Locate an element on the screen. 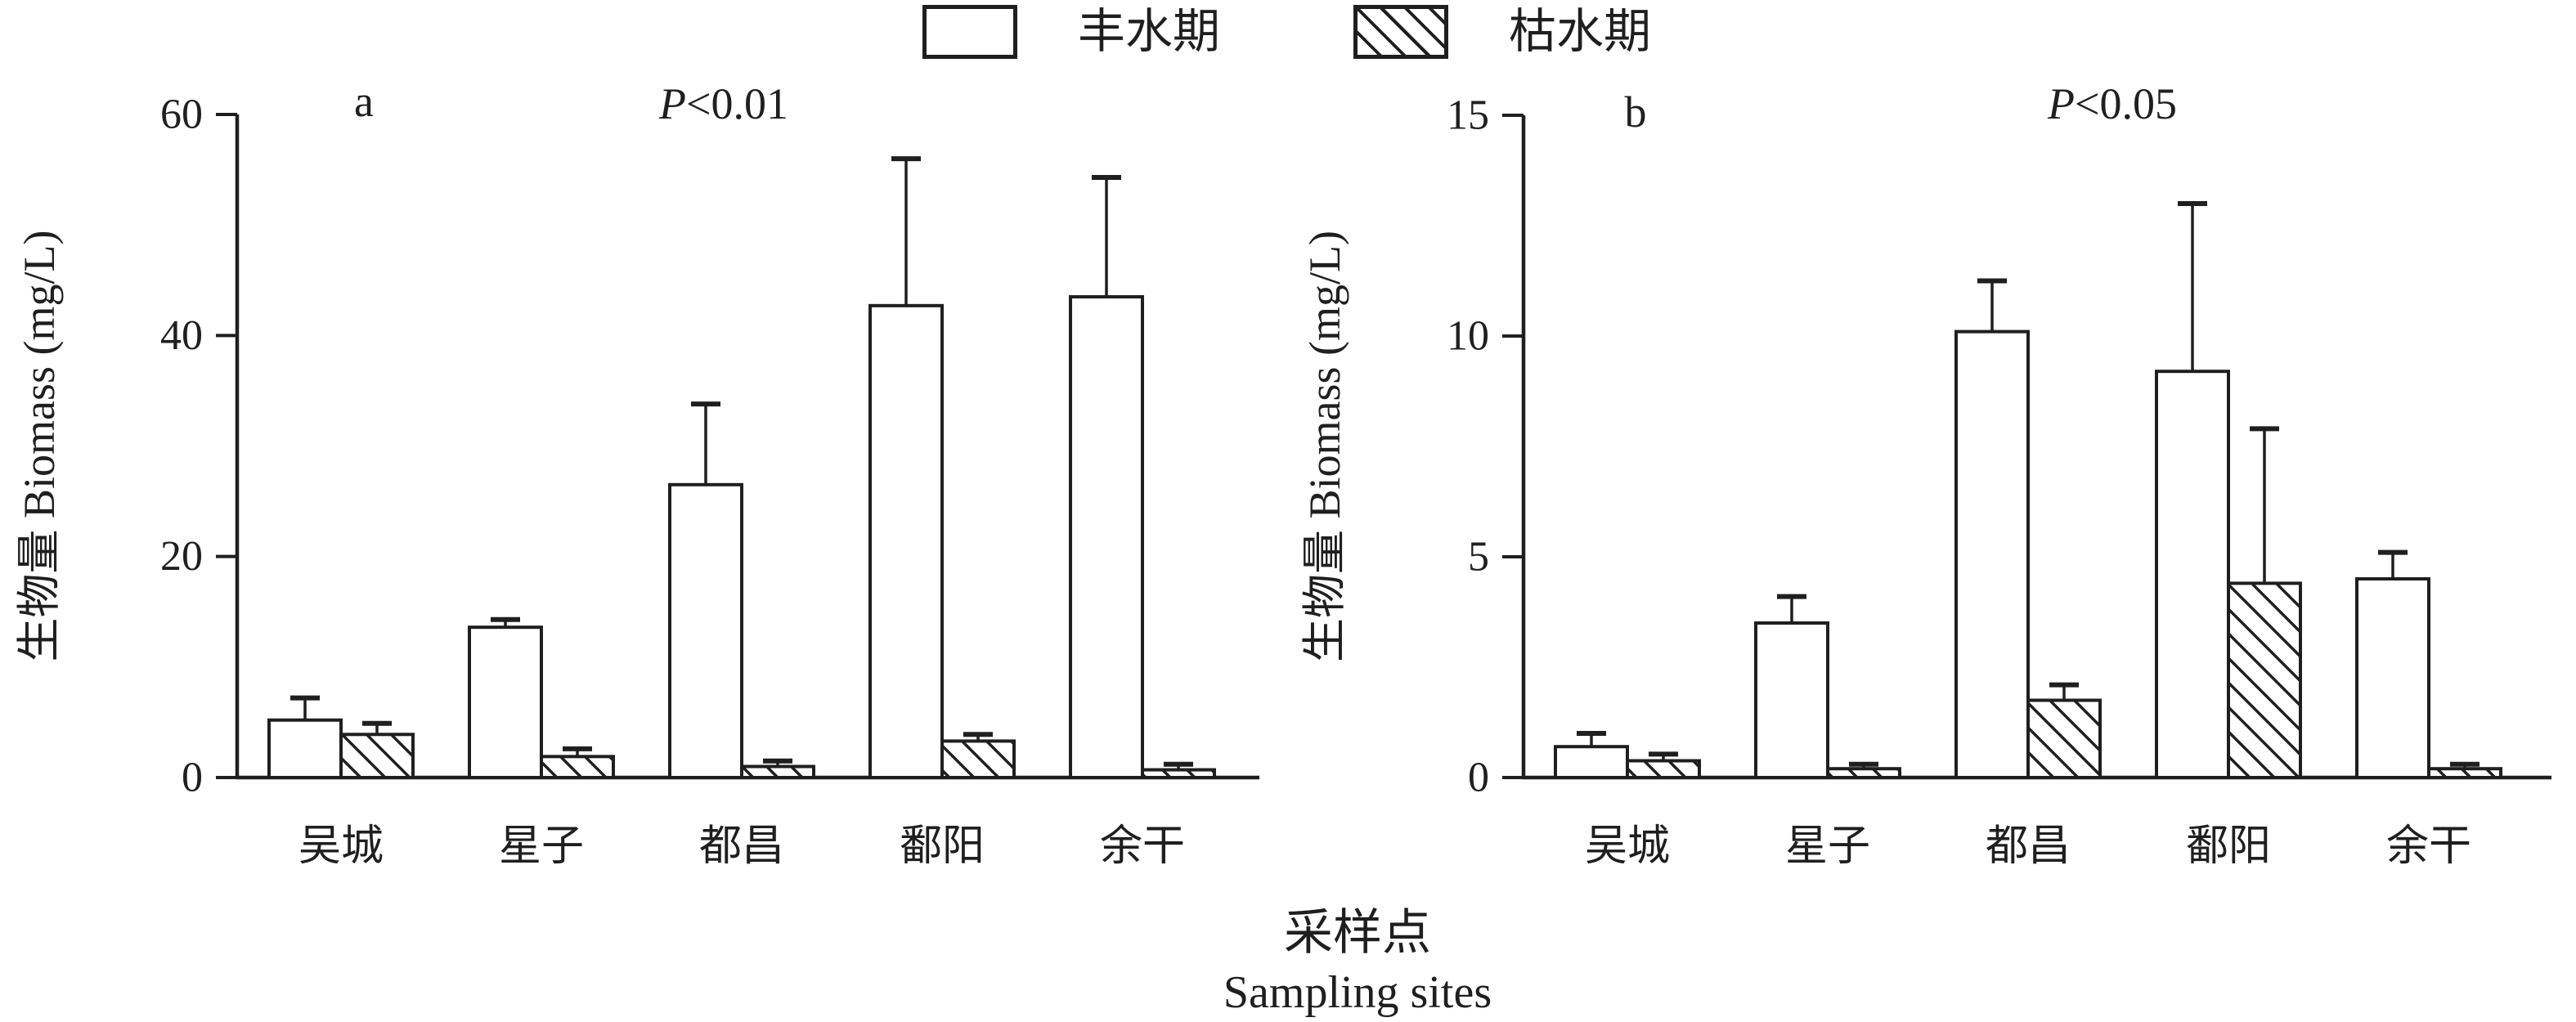 Image resolution: width=2576 pixels, height=1022 pixels. legend-label-wet-season: 丰水期 is located at coordinates (1149, 32).